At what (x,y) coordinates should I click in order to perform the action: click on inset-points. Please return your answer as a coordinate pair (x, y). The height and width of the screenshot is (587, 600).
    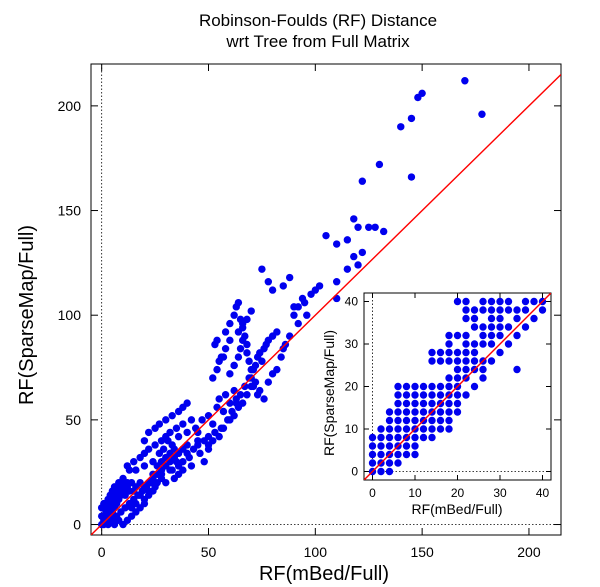
    Looking at the image, I should click on (457, 386).